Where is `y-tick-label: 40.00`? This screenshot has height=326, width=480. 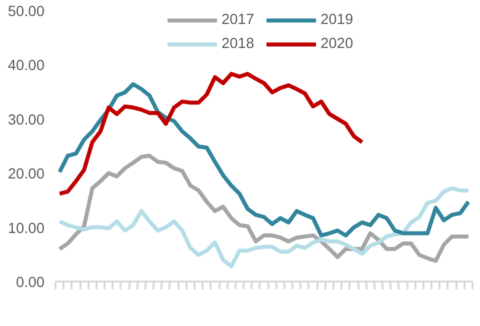
y-tick-label: 40.00 is located at coordinates (26, 66).